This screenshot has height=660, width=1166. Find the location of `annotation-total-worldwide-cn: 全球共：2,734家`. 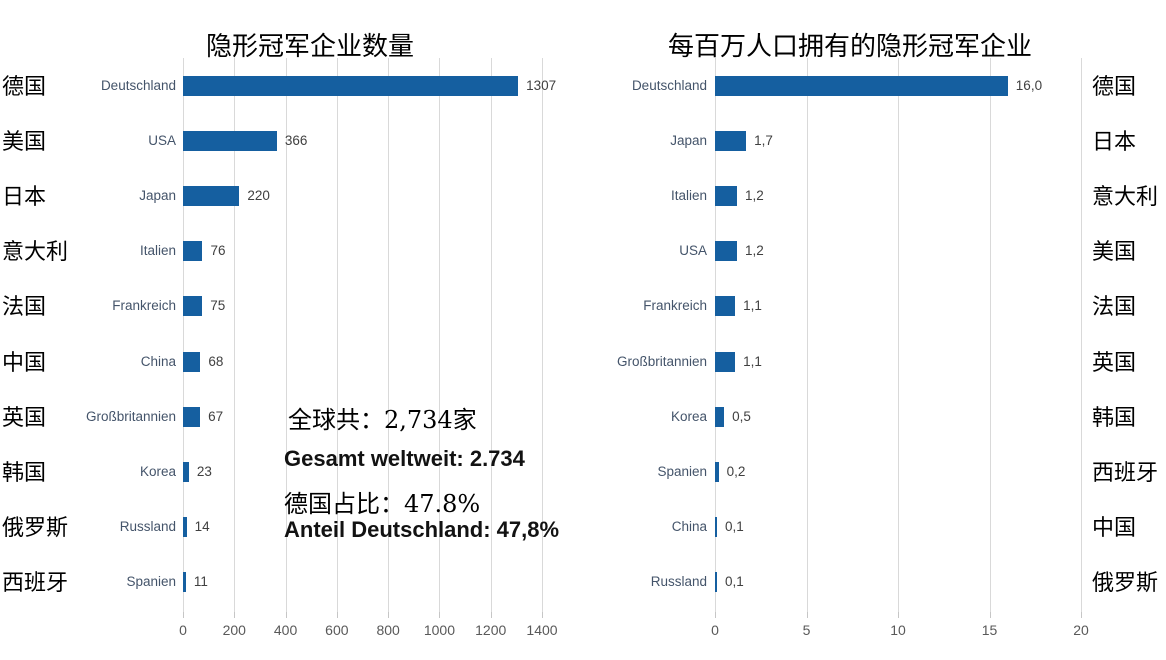

annotation-total-worldwide-cn: 全球共：2,734家 is located at coordinates (382, 420).